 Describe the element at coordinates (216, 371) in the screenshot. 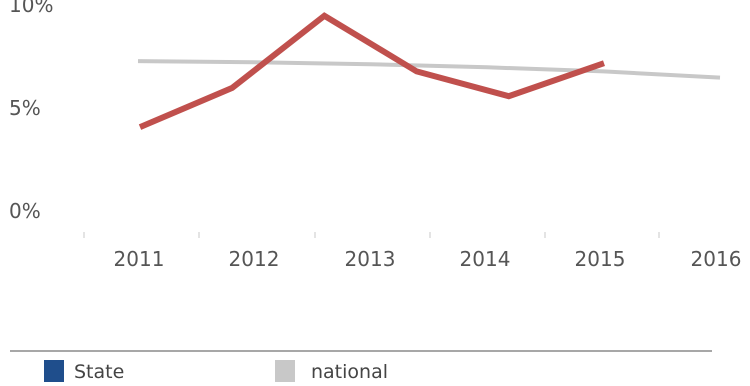

I see `legend: State national` at that location.